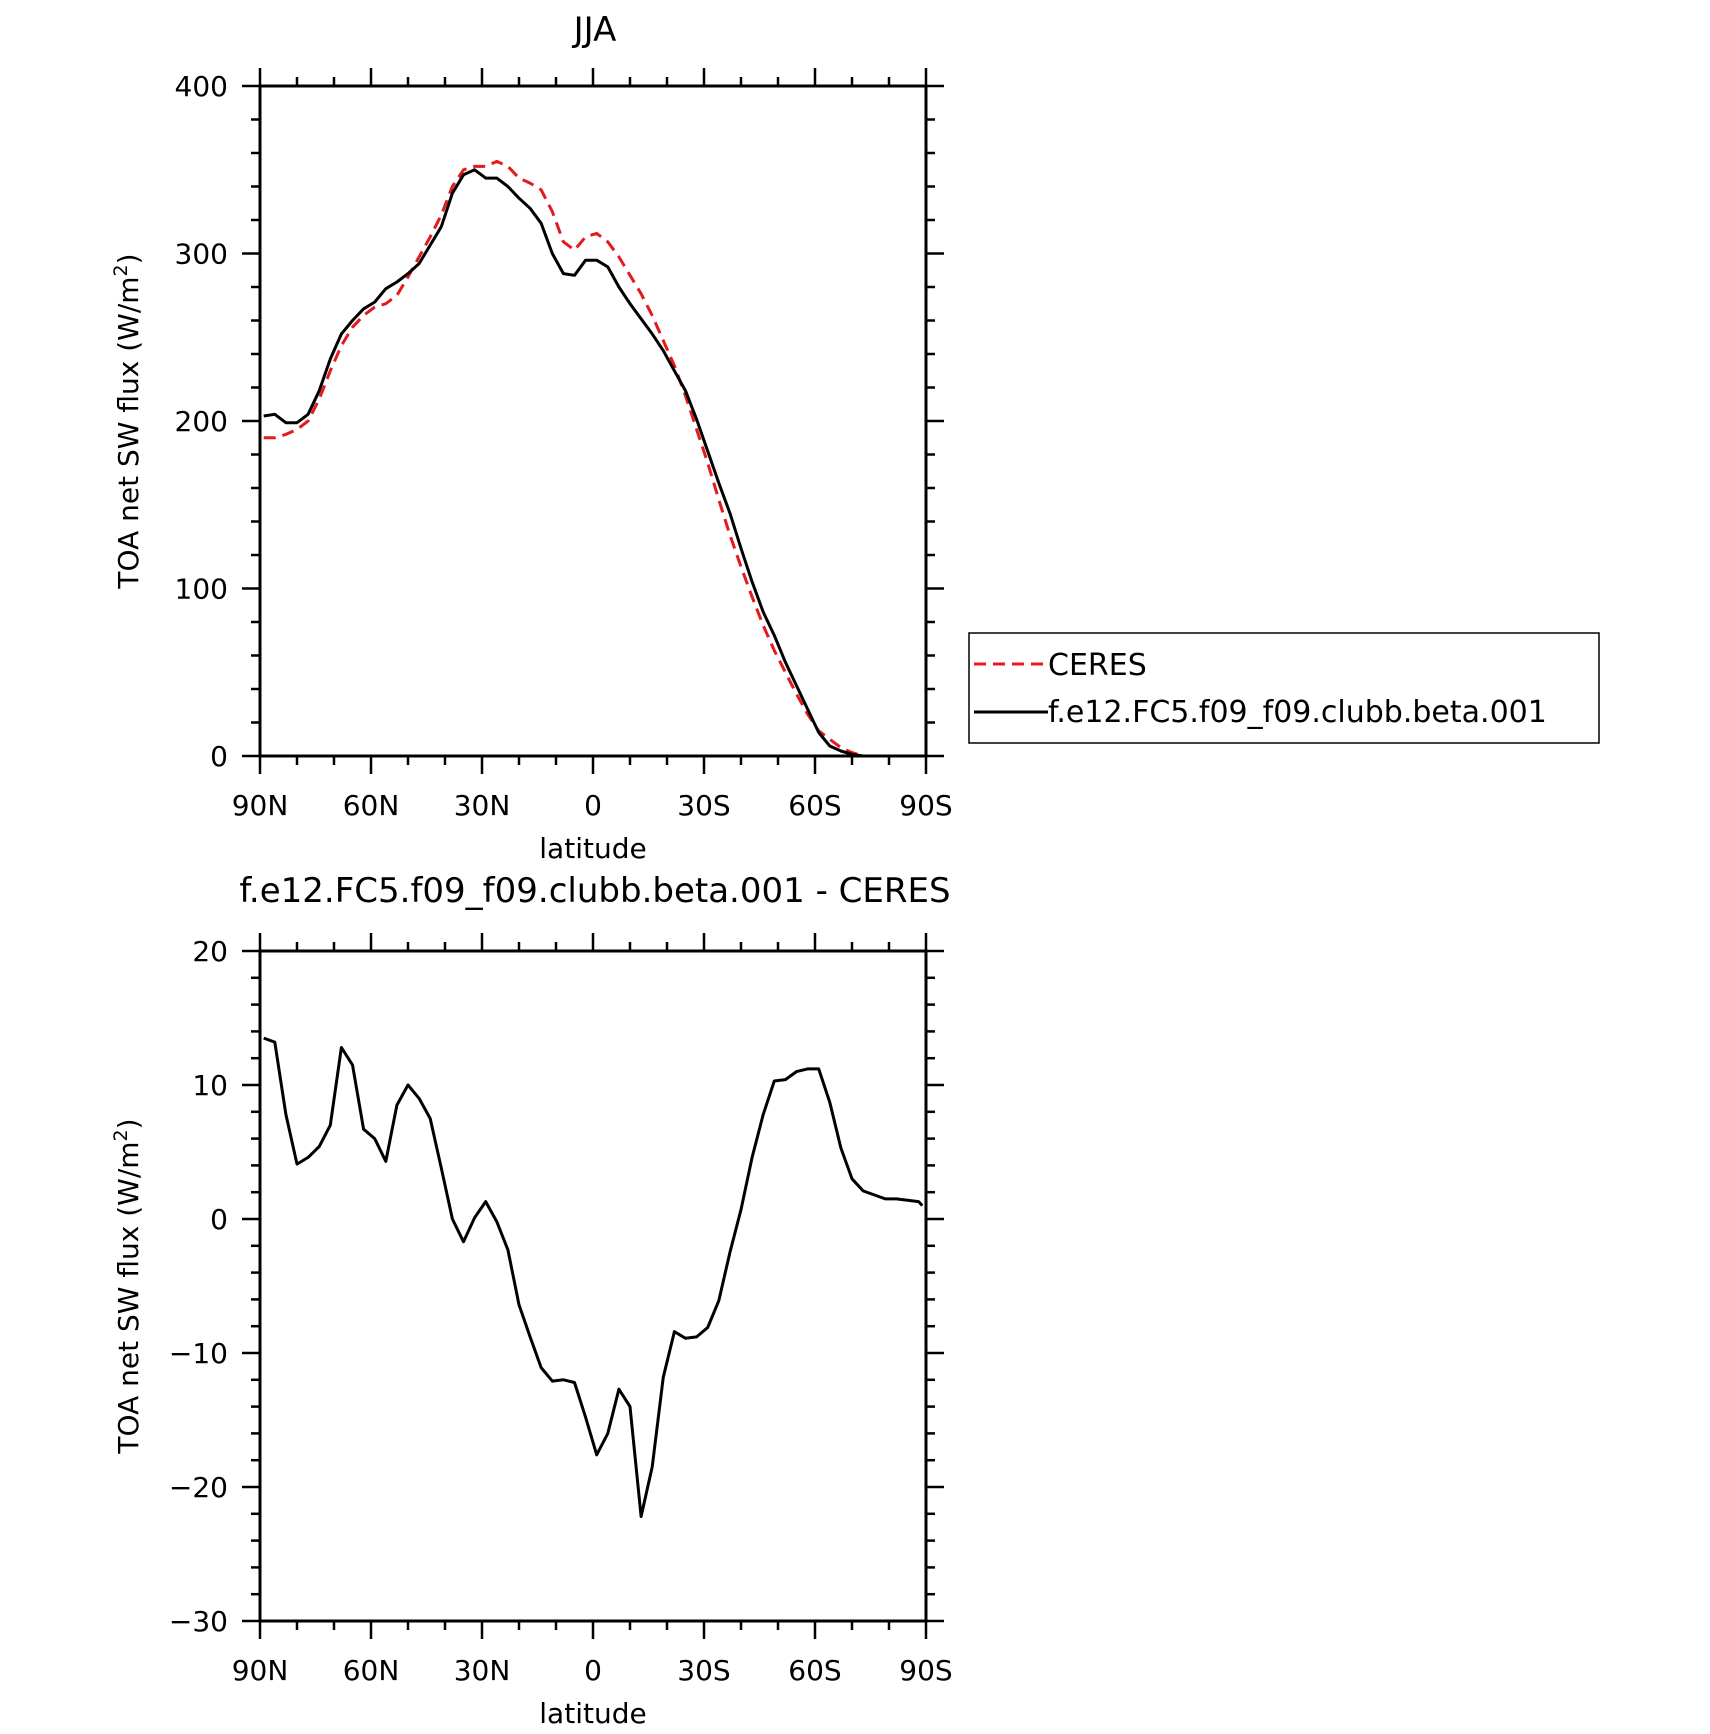 The image size is (1710, 1734). Describe the element at coordinates (1297, 712) in the screenshot. I see `legend-label-model: f.e12.FC5.f09_f09.clubb.beta.001` at that location.